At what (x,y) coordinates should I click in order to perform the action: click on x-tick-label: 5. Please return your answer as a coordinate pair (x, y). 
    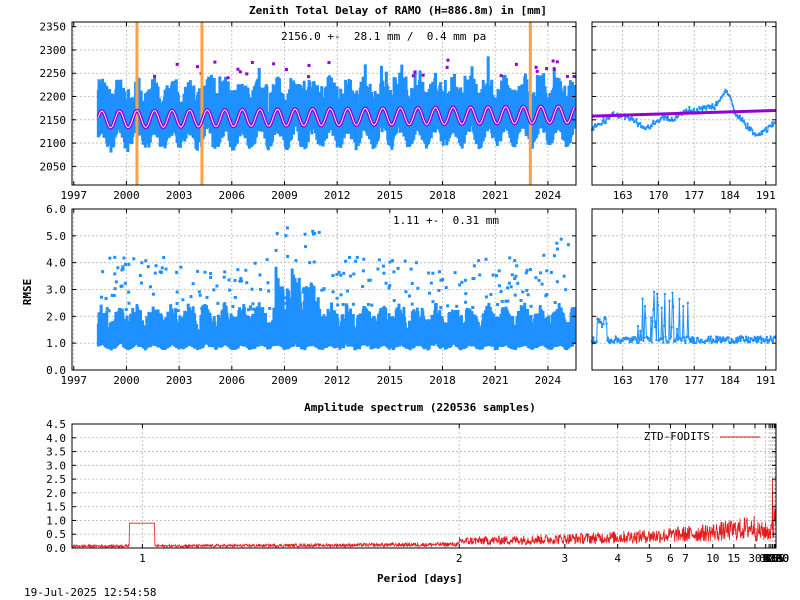
    Looking at the image, I should click on (649, 558).